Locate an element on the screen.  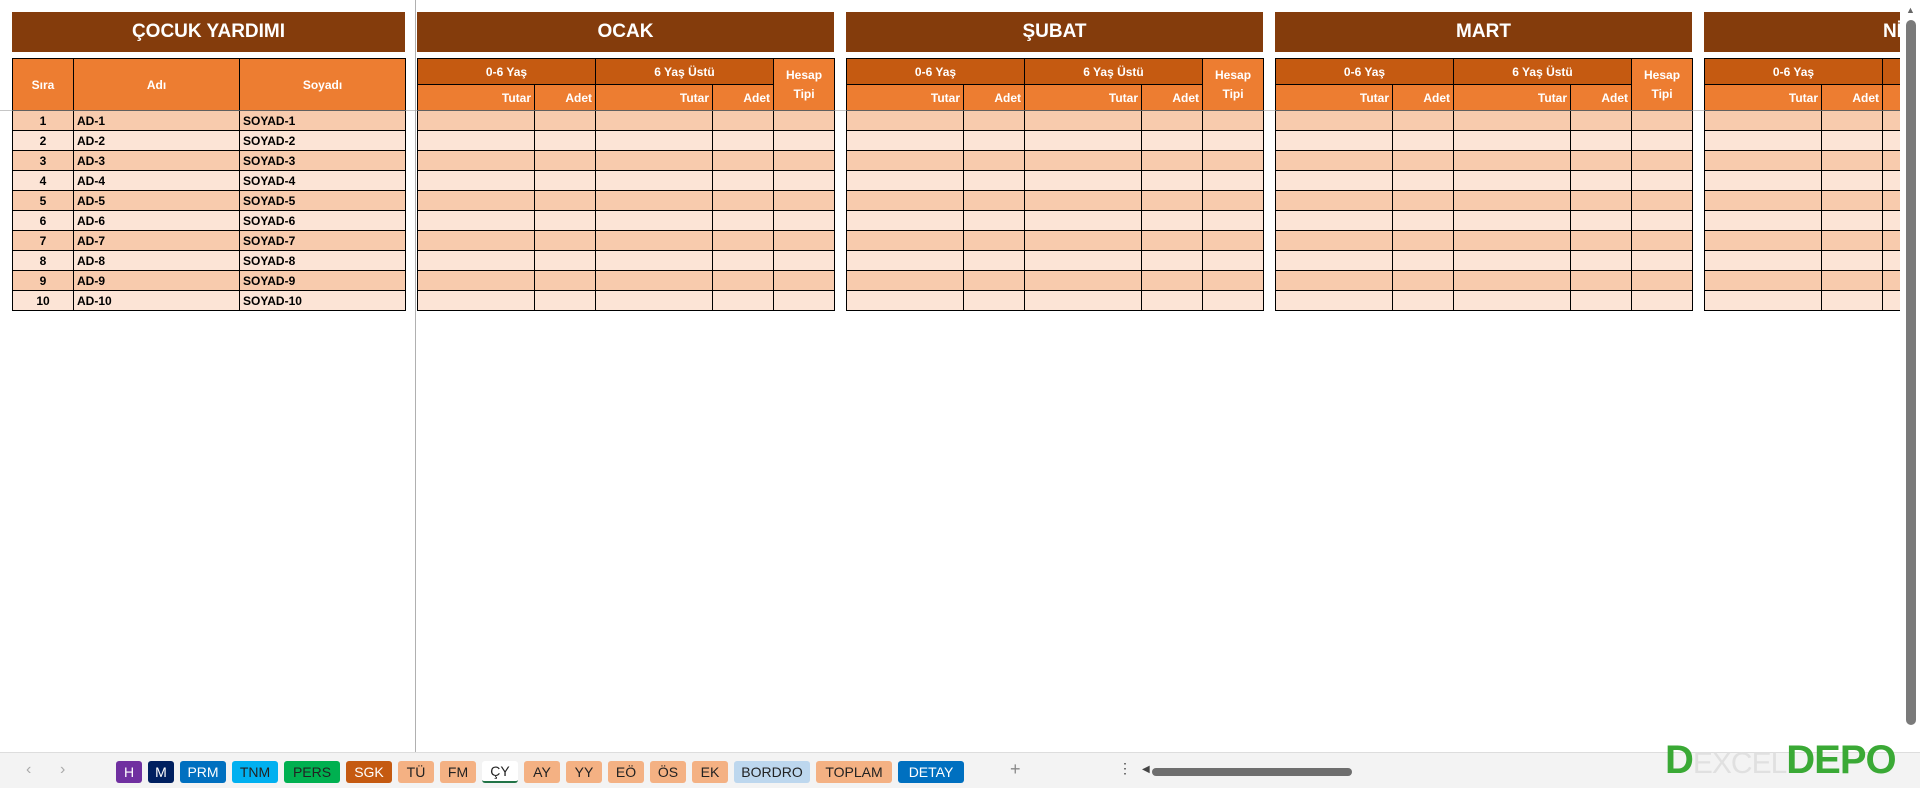
add-sheet-icon: + is located at coordinates (1015, 769).